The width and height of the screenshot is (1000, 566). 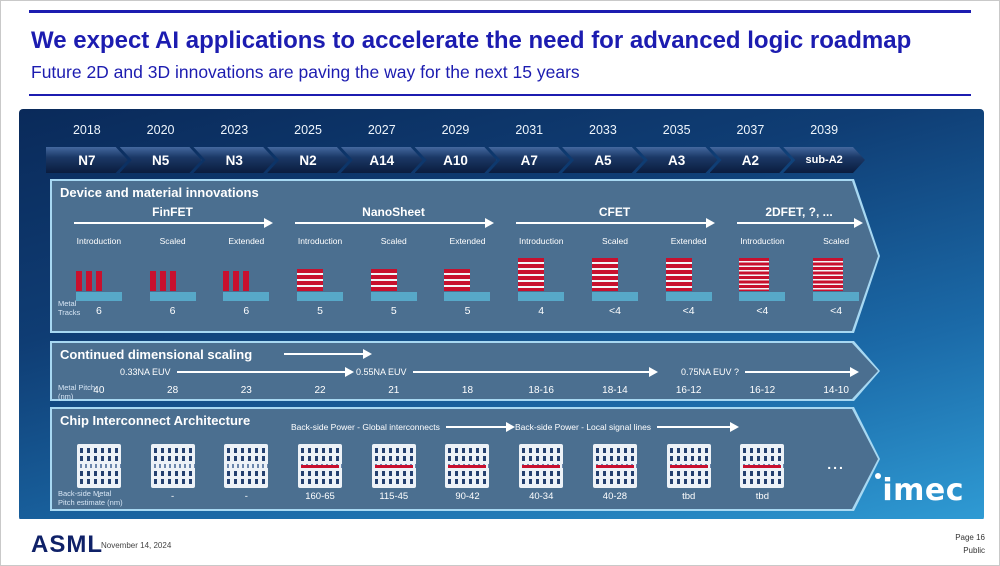 I want to click on interconnect-layout-icon, so click(x=173, y=466).